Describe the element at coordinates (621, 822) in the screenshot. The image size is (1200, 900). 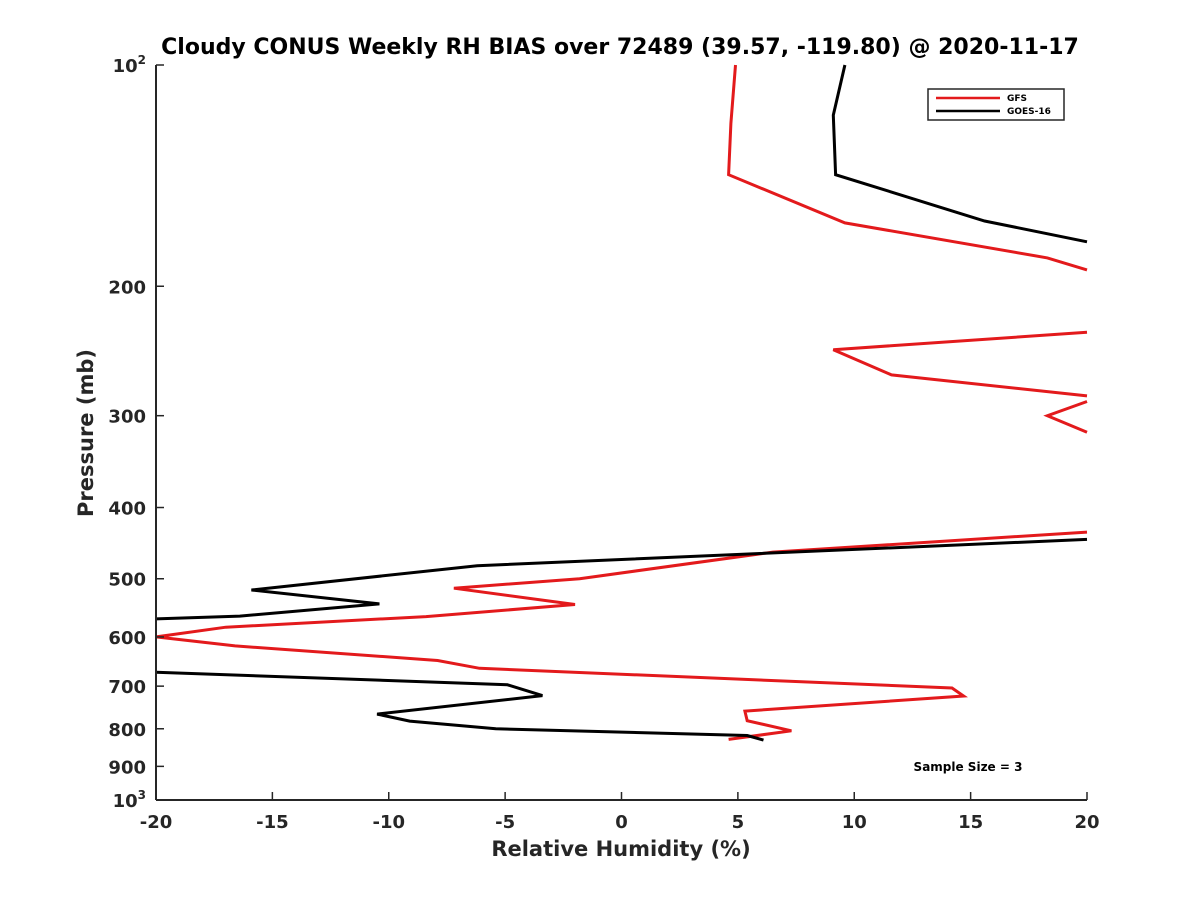
I see `x-tick-label: 0` at that location.